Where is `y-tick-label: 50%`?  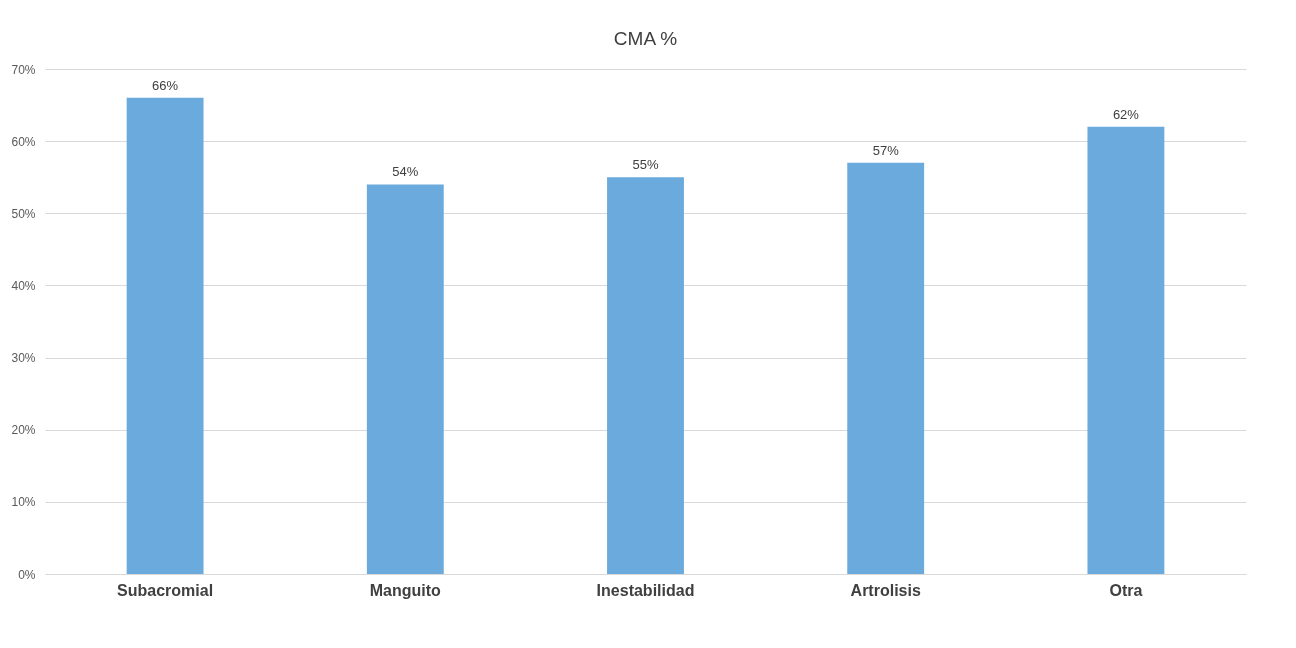
y-tick-label: 50% is located at coordinates (23, 213).